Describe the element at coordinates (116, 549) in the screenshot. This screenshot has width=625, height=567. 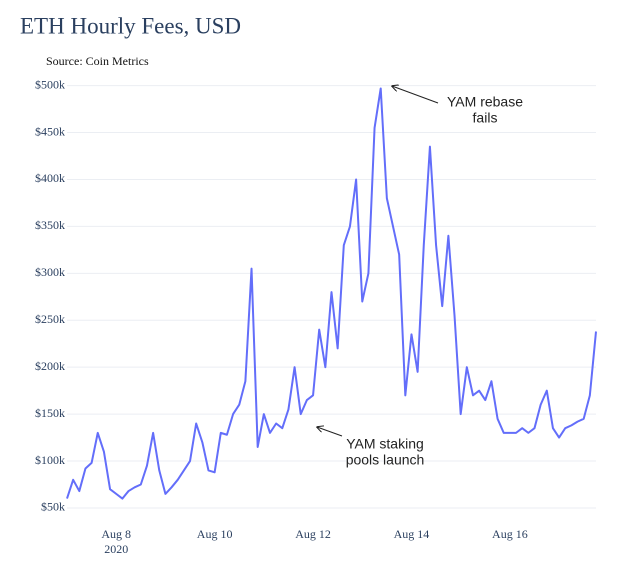
I see `x-year-label: 2020` at that location.